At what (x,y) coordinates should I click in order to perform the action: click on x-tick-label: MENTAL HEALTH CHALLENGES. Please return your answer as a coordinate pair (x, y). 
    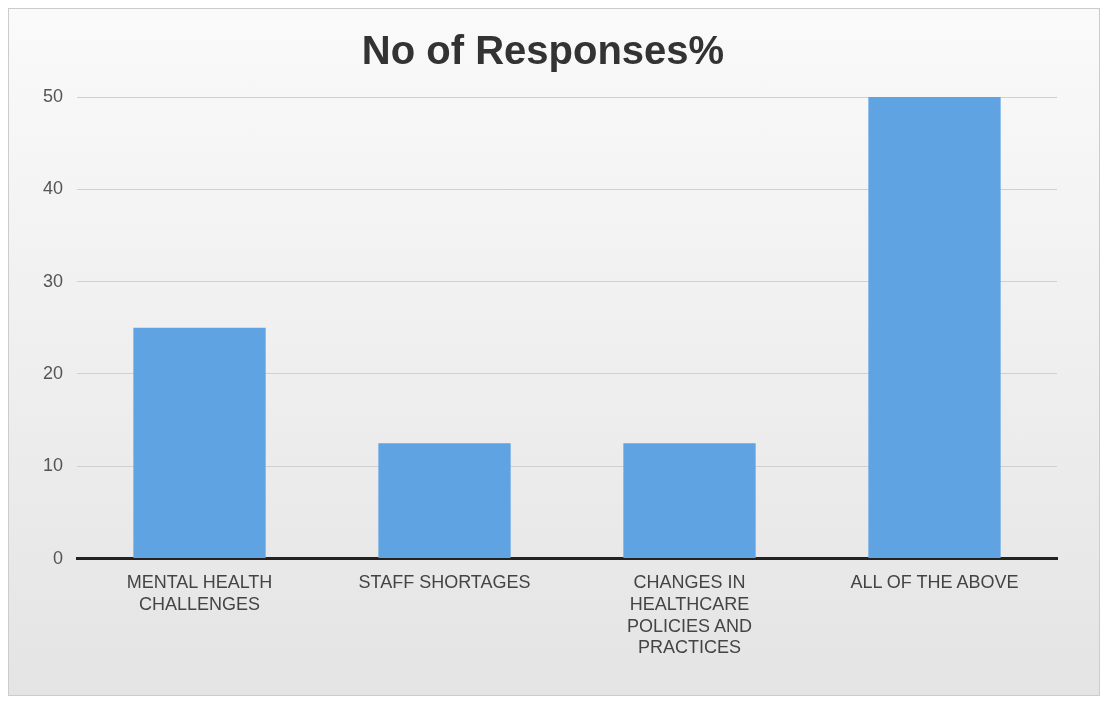
    Looking at the image, I should click on (199, 593).